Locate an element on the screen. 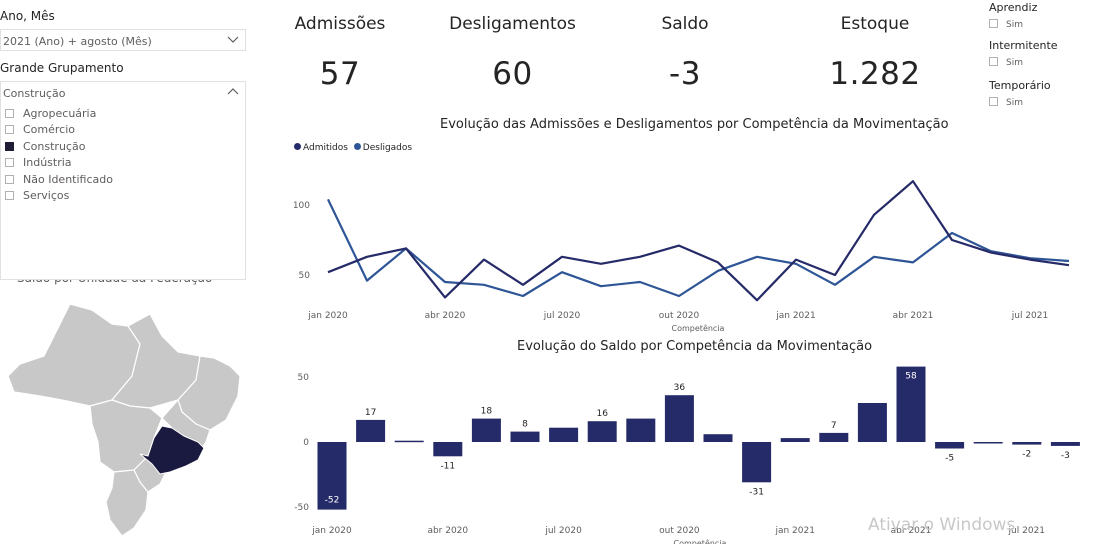  group-option: Serviços is located at coordinates (37, 196).